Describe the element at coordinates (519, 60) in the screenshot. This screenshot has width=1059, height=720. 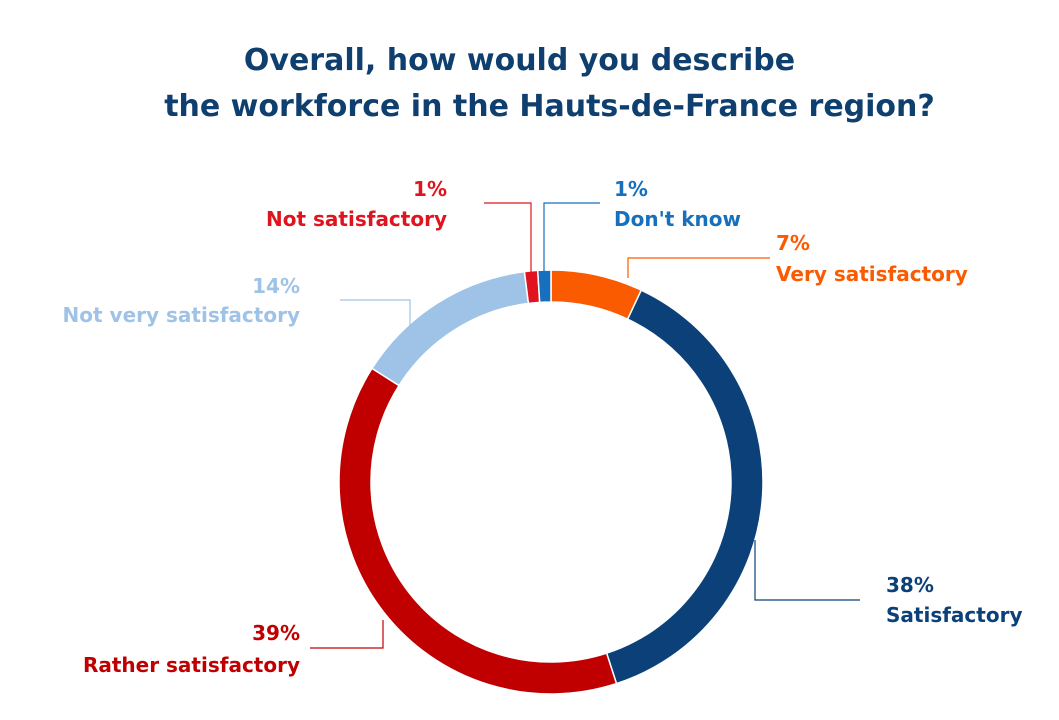
I see `chart-title-line-1: Overall, how would you describe` at that location.